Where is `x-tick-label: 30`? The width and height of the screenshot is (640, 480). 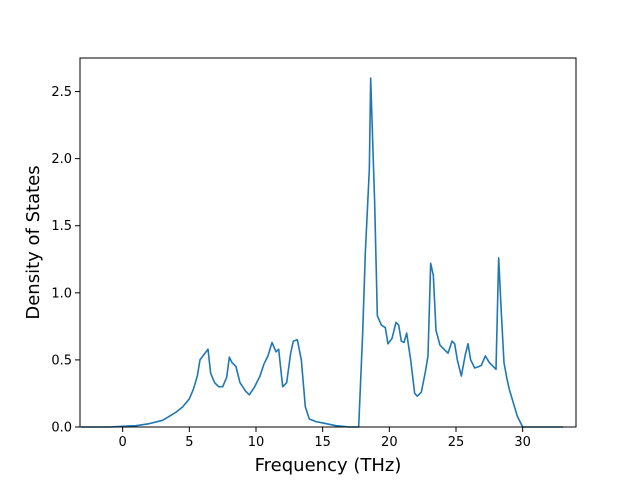 x-tick-label: 30 is located at coordinates (522, 442).